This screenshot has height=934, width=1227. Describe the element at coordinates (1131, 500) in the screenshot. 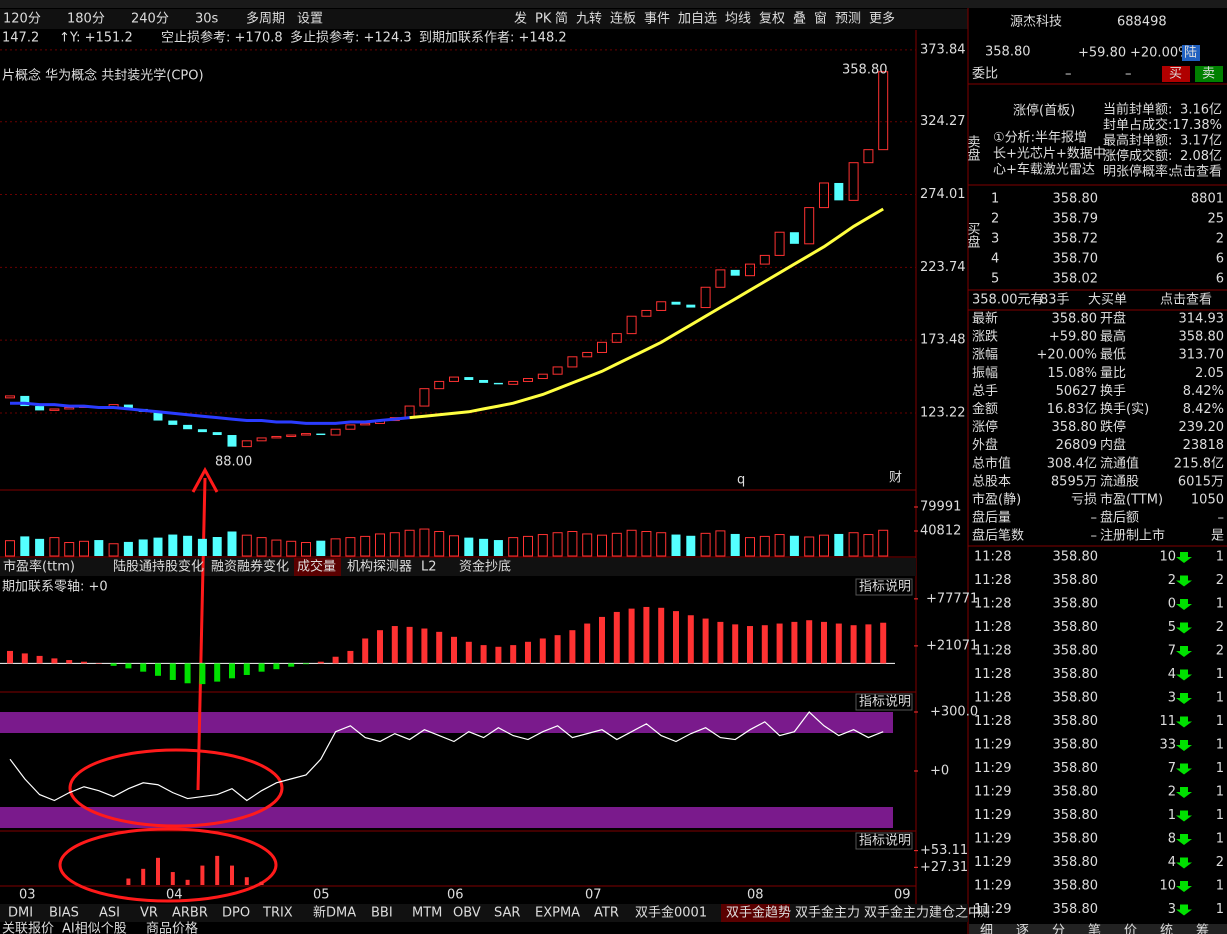

I see `quote-label: 市盈(TTM)` at that location.